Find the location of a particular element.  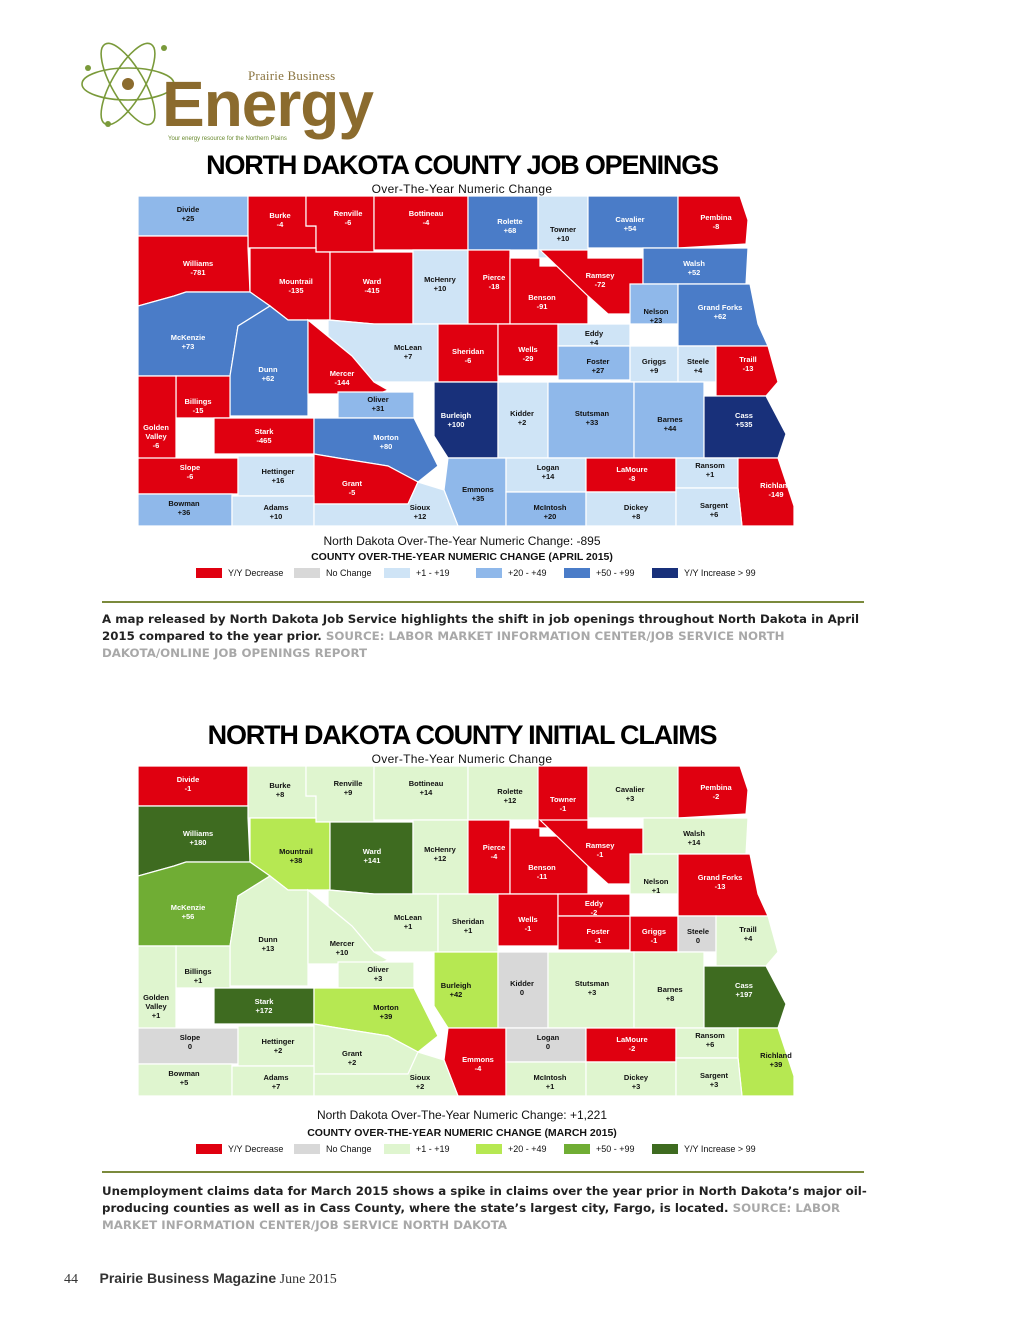

county-value: +14 is located at coordinates (695, 842).